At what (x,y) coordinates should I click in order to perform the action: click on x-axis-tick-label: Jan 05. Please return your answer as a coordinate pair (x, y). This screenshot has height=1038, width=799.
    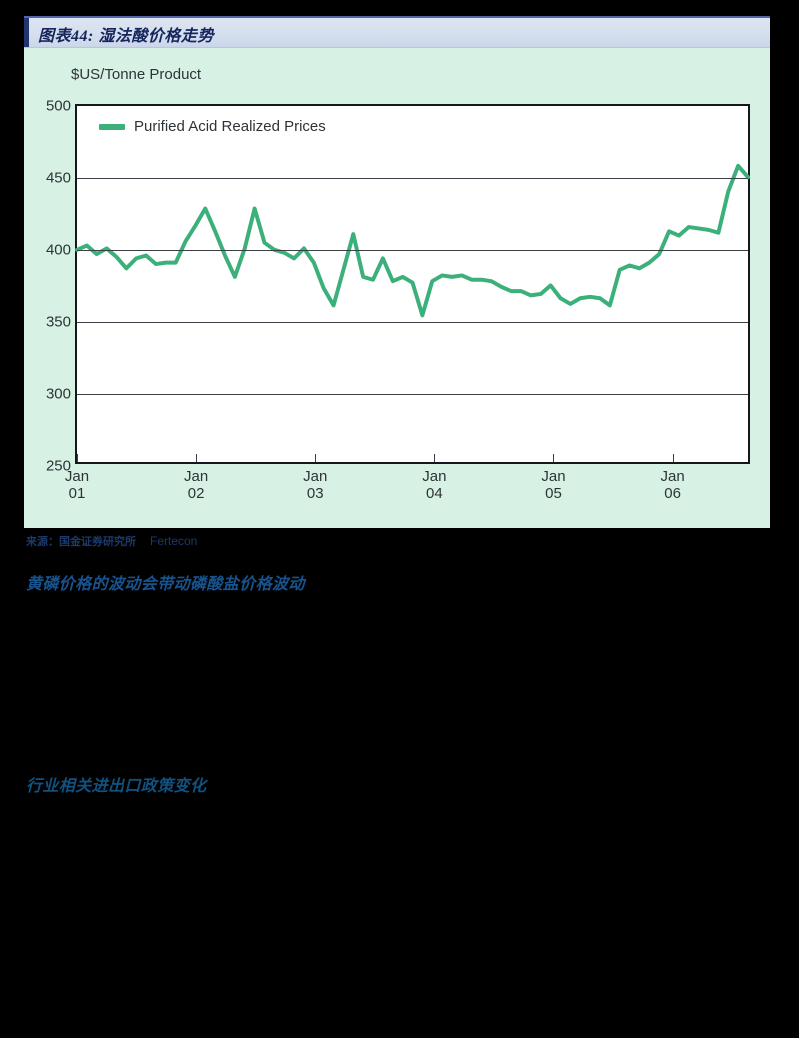
    Looking at the image, I should click on (553, 485).